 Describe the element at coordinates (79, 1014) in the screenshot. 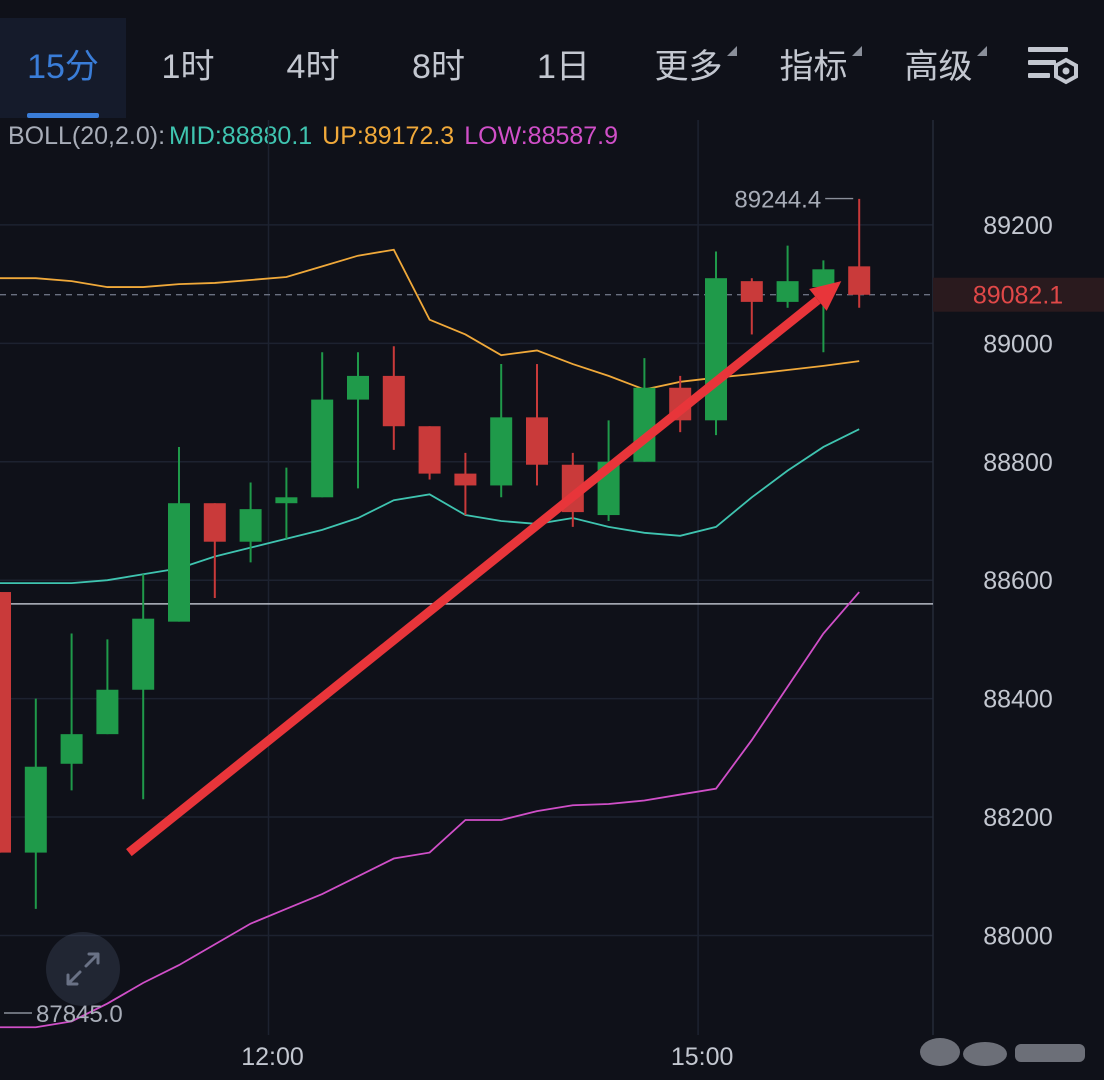

I see `min-price-label: 87845.0` at that location.